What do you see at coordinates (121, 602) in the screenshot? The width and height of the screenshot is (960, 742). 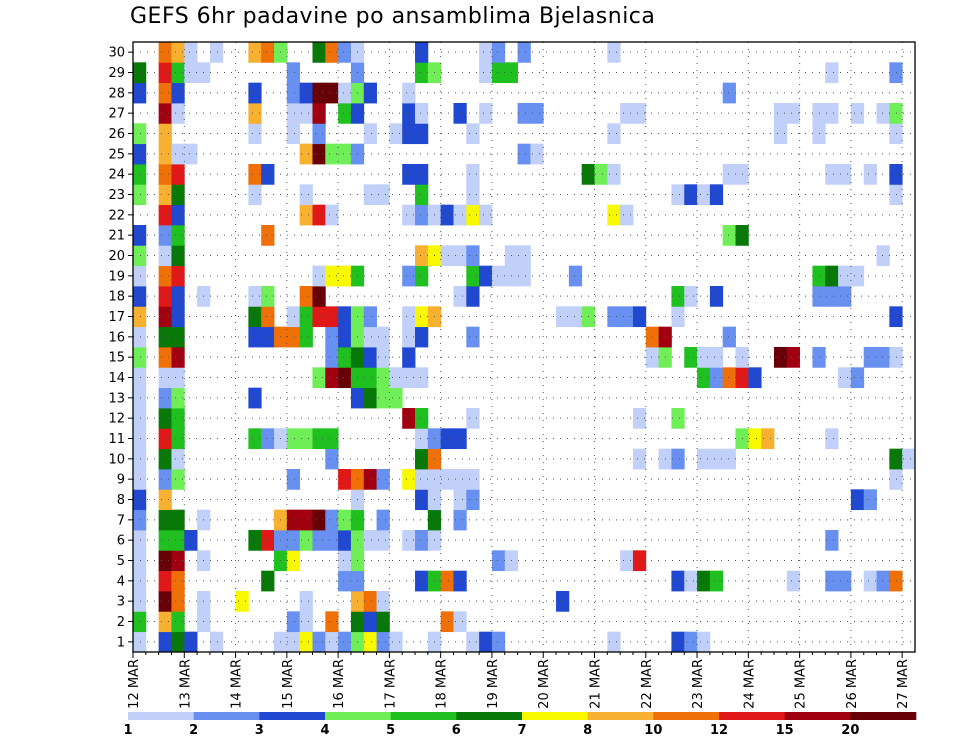 I see `y-tick-label: 3` at bounding box center [121, 602].